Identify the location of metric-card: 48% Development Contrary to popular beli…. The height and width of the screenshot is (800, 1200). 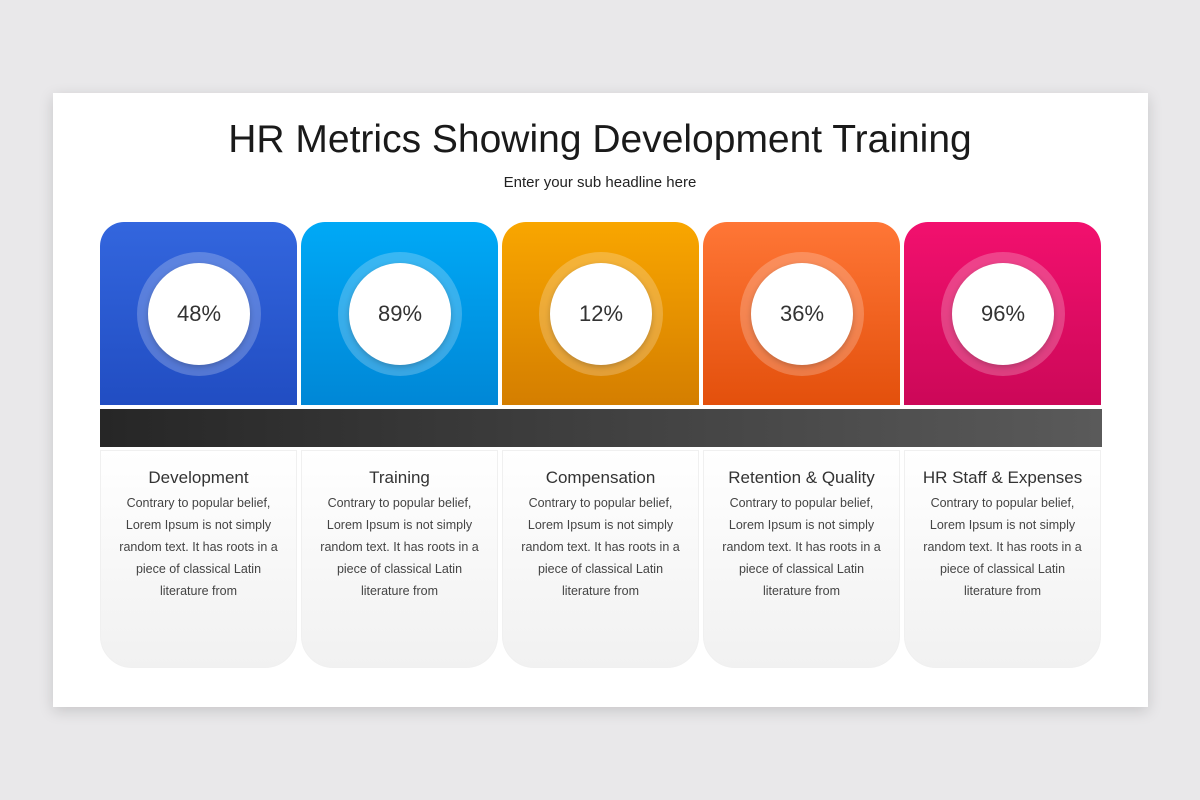
(198, 445).